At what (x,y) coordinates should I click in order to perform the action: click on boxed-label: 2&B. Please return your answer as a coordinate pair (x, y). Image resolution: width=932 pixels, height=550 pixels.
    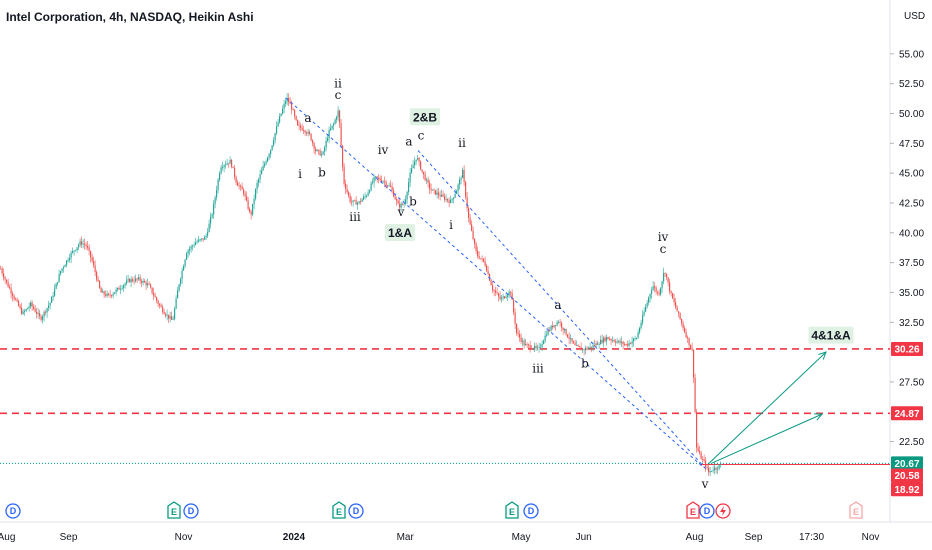
    Looking at the image, I should click on (425, 117).